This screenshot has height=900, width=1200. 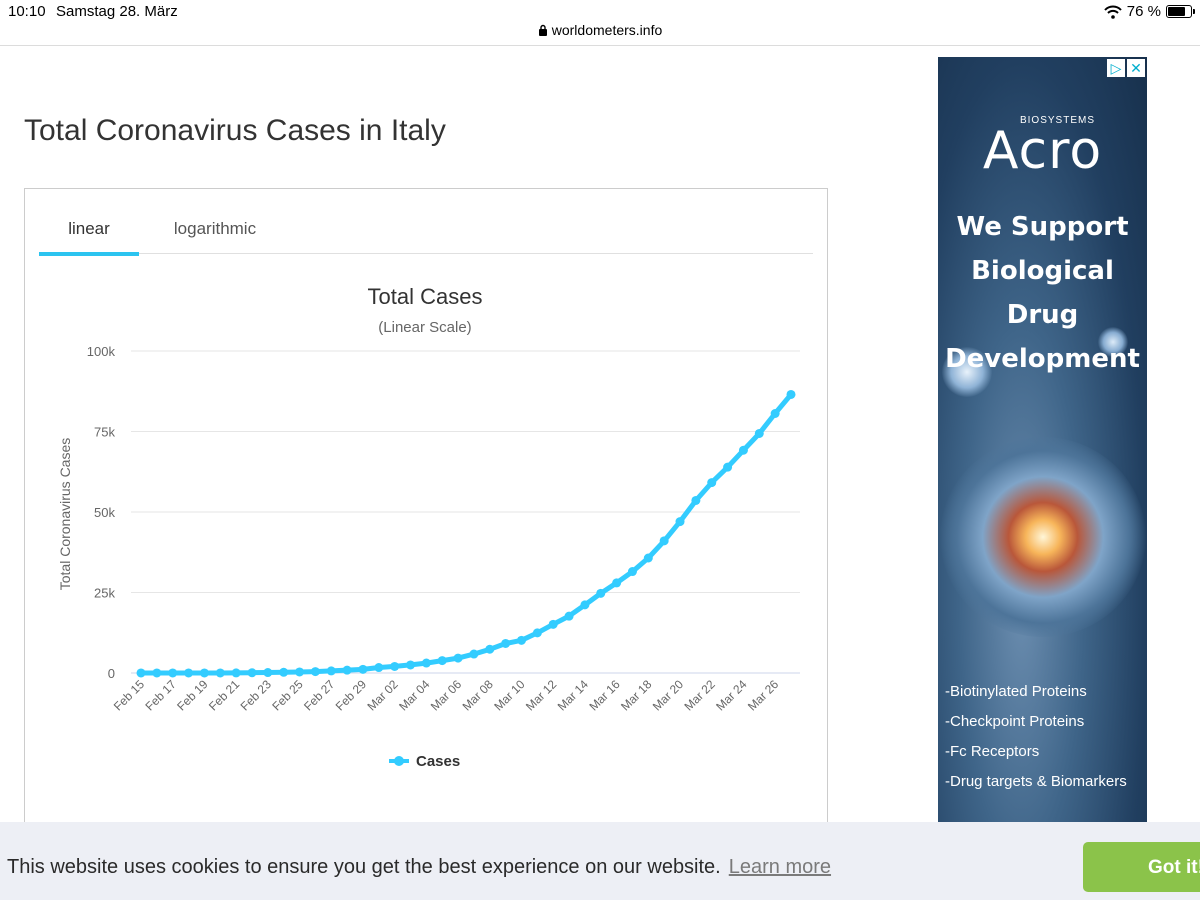 What do you see at coordinates (319, 695) in the screenshot?
I see `x-tick-label: Feb 27` at bounding box center [319, 695].